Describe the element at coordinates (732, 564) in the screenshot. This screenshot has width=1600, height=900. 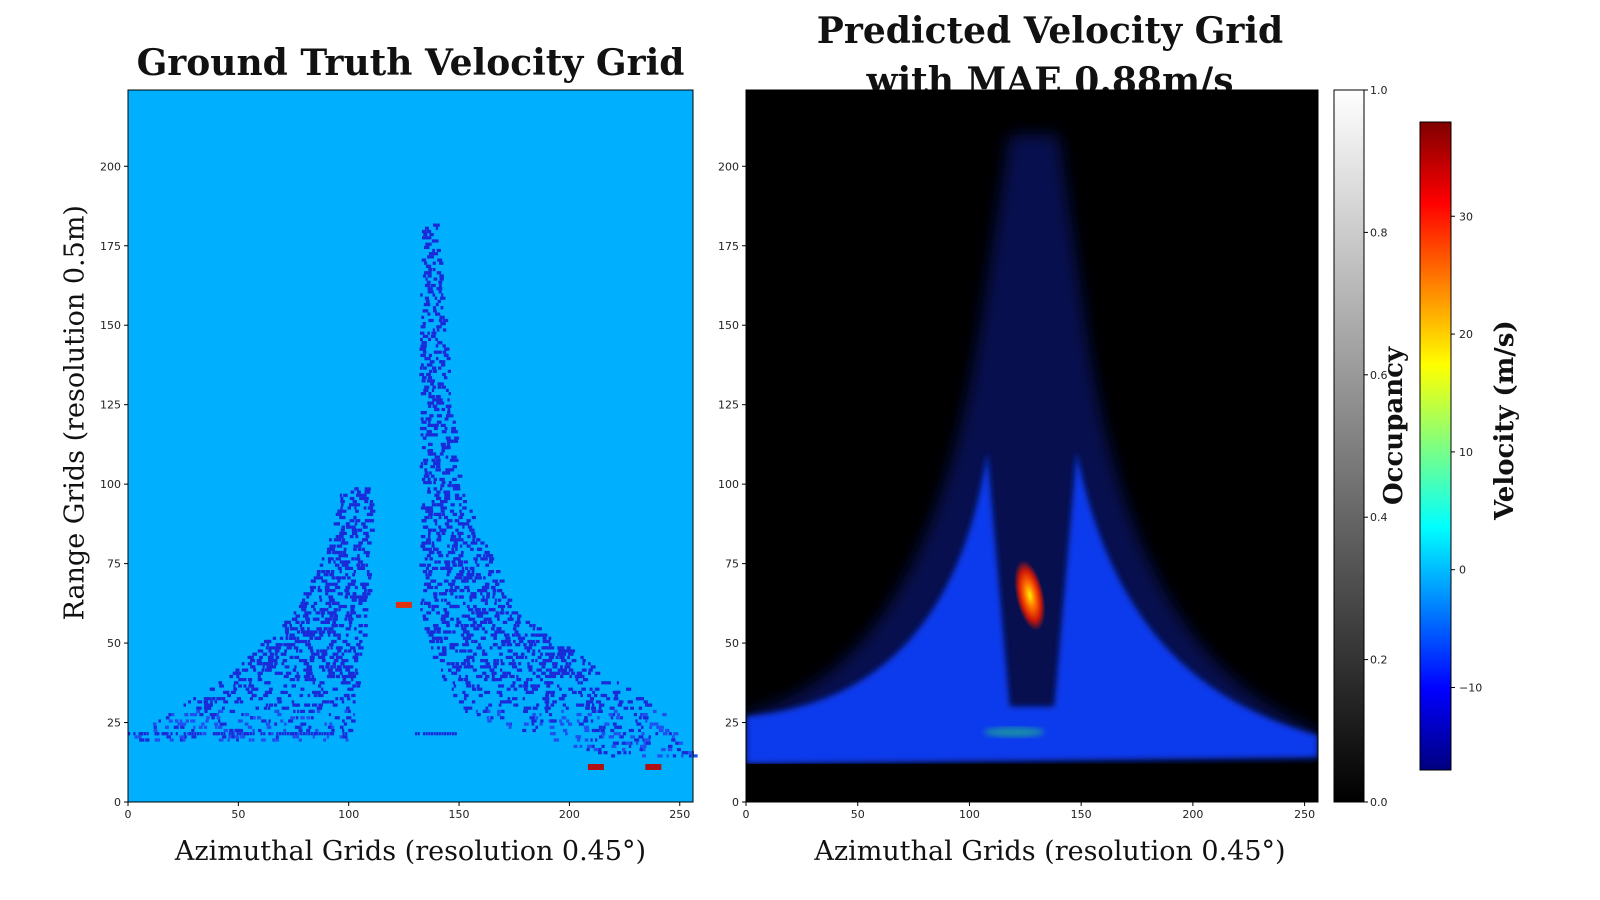
I see `y-tick-label: 75` at that location.